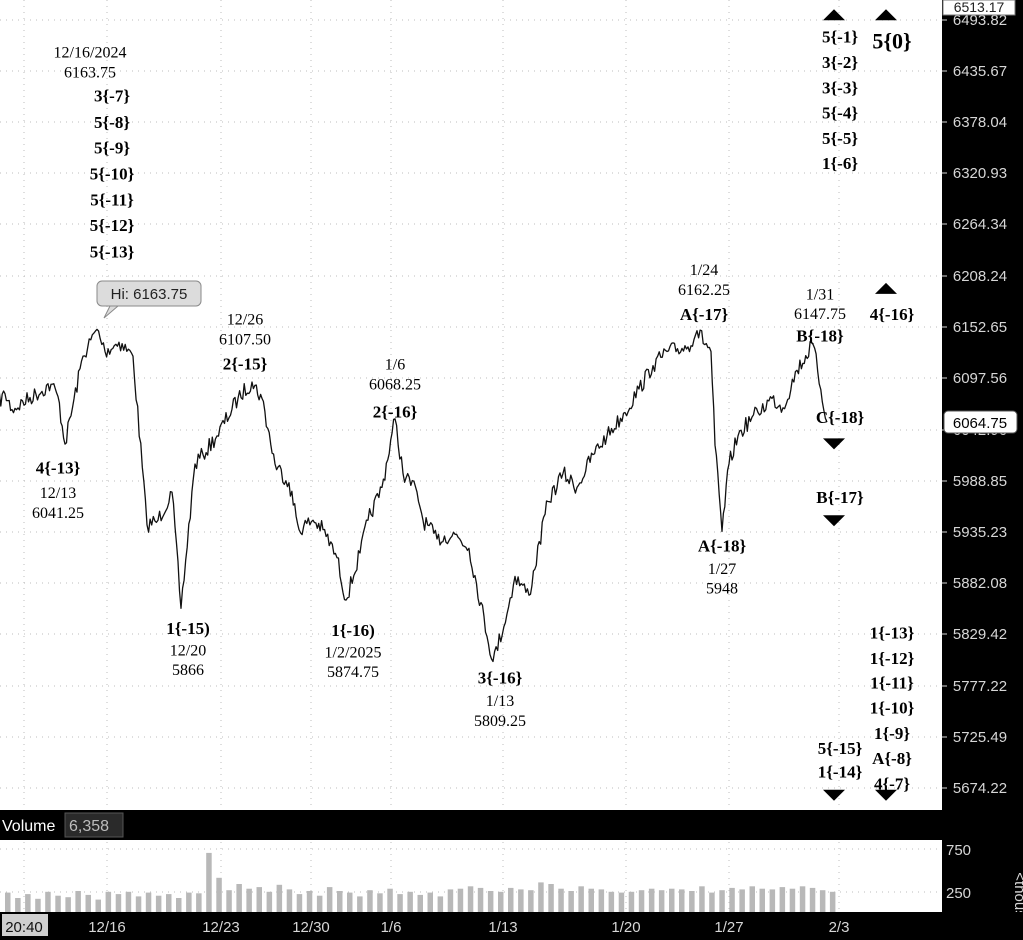 This screenshot has width=1023, height=940. I want to click on y-tick-label: 6378.04, so click(980, 122).